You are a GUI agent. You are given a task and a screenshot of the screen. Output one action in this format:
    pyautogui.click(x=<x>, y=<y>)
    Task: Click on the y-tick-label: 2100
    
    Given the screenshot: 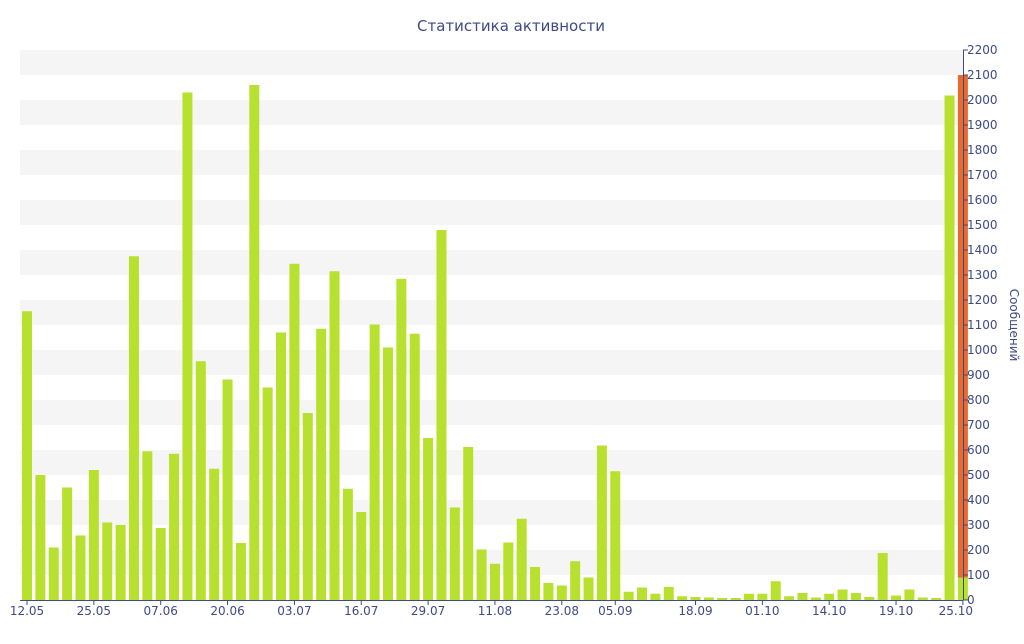 What is the action you would take?
    pyautogui.click(x=982, y=75)
    